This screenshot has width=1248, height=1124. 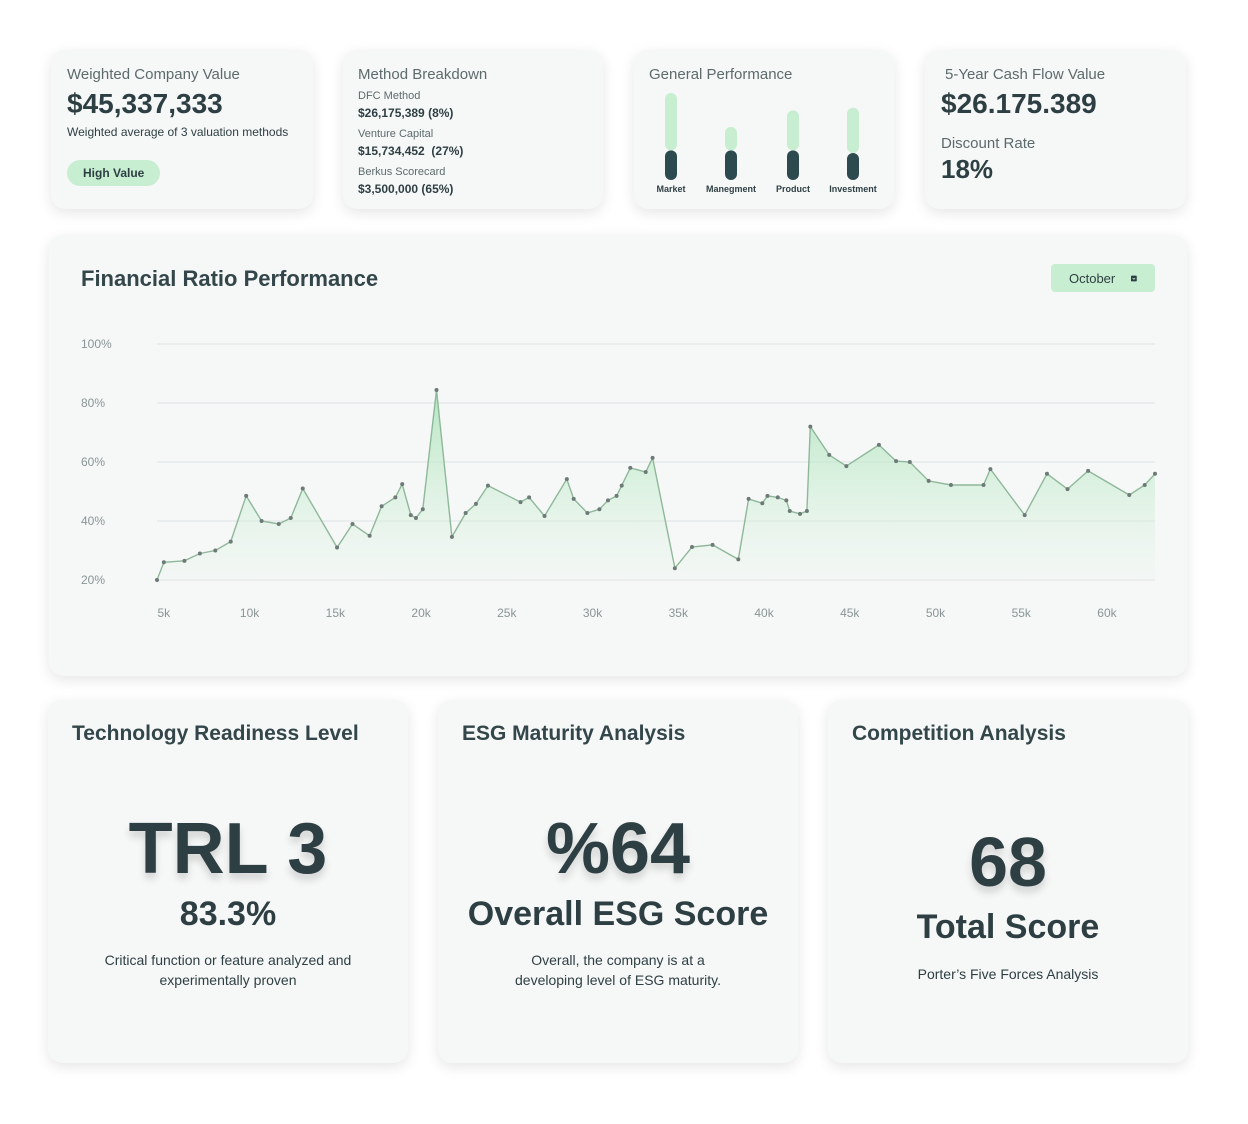 What do you see at coordinates (1019, 103) in the screenshot?
I see `card-value: $26.175.389` at bounding box center [1019, 103].